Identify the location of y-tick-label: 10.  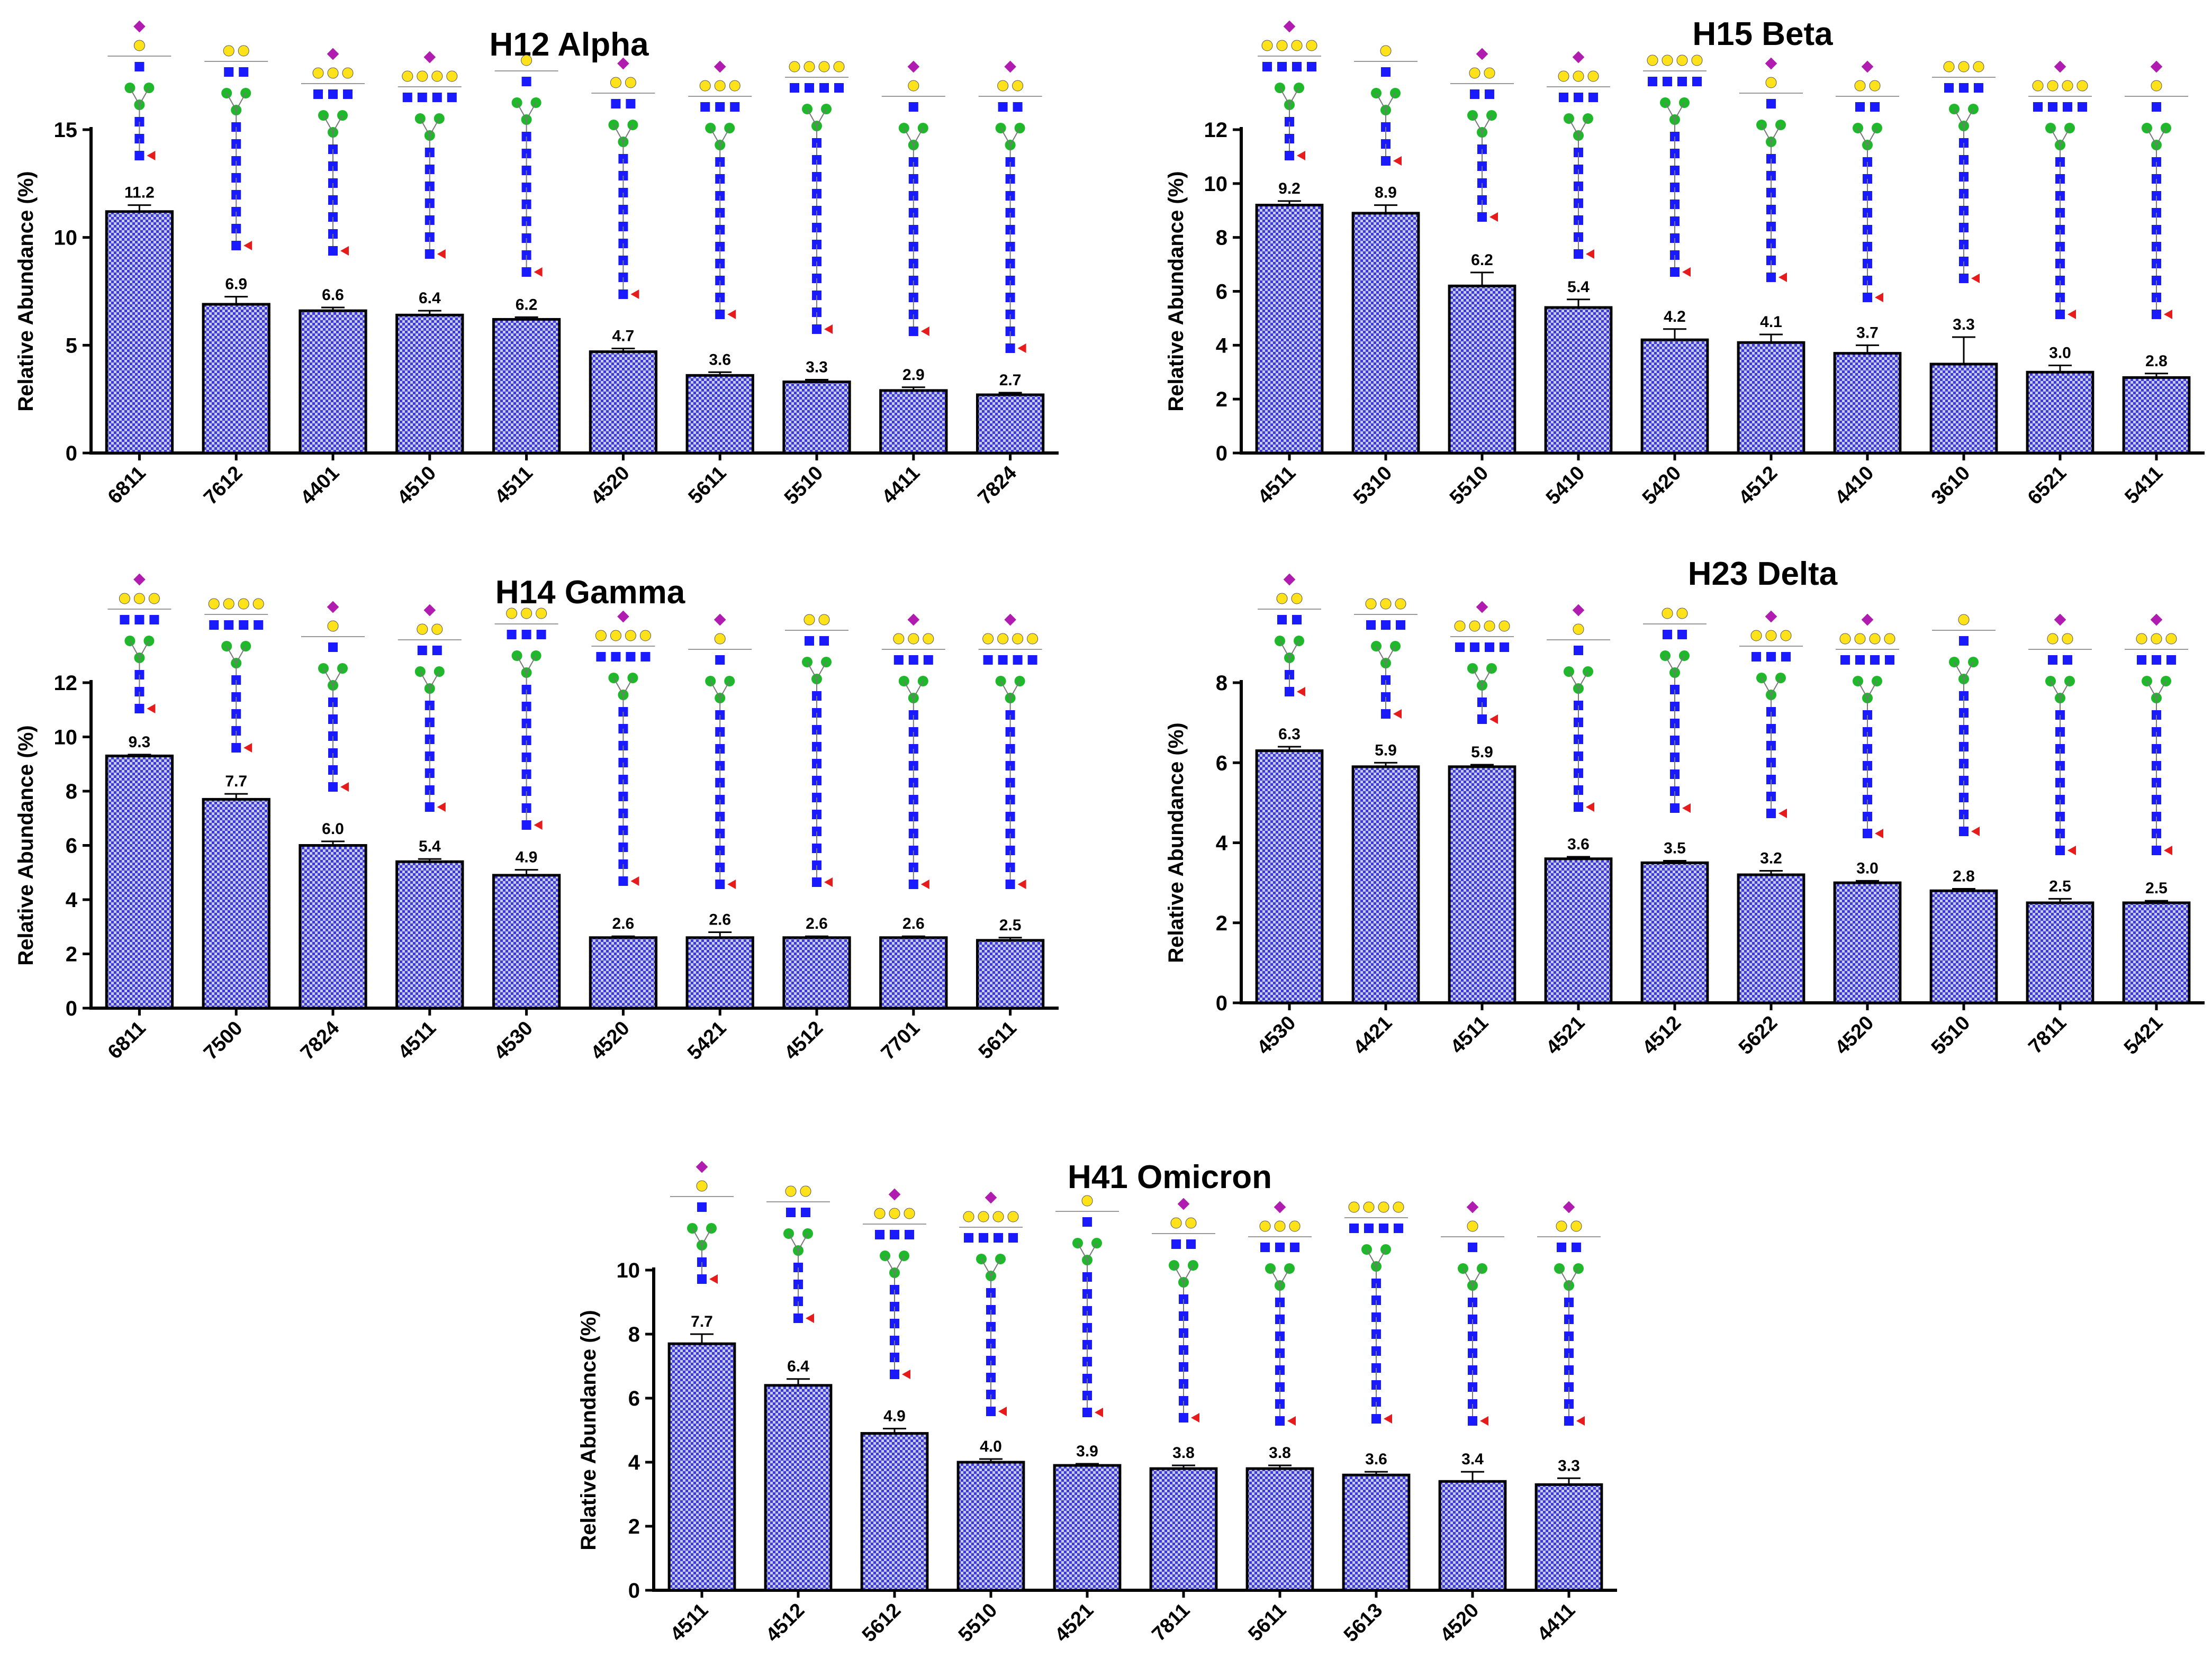
(1216, 184).